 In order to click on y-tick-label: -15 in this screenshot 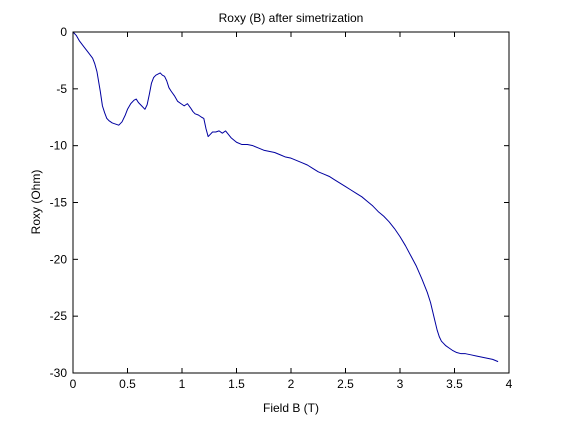, I will do `click(59, 203)`.